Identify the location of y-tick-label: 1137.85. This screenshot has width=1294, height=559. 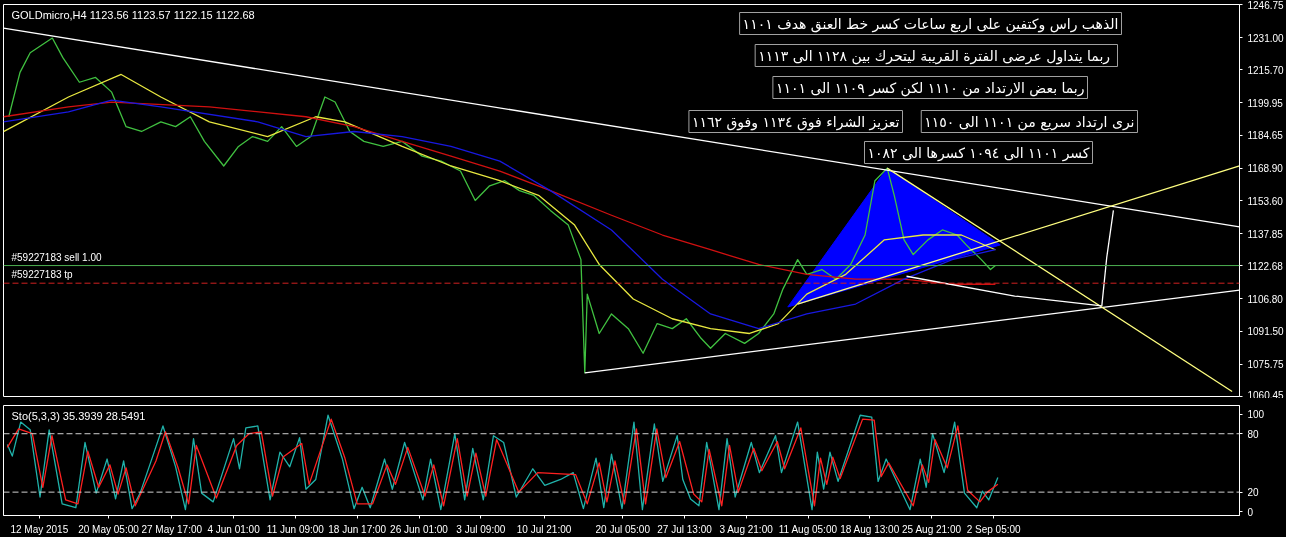
(1265, 234).